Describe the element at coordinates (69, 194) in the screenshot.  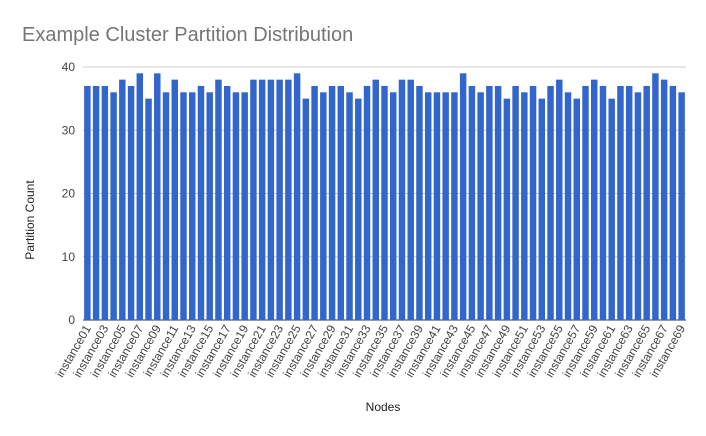
I see `y-tick-label: 20` at that location.